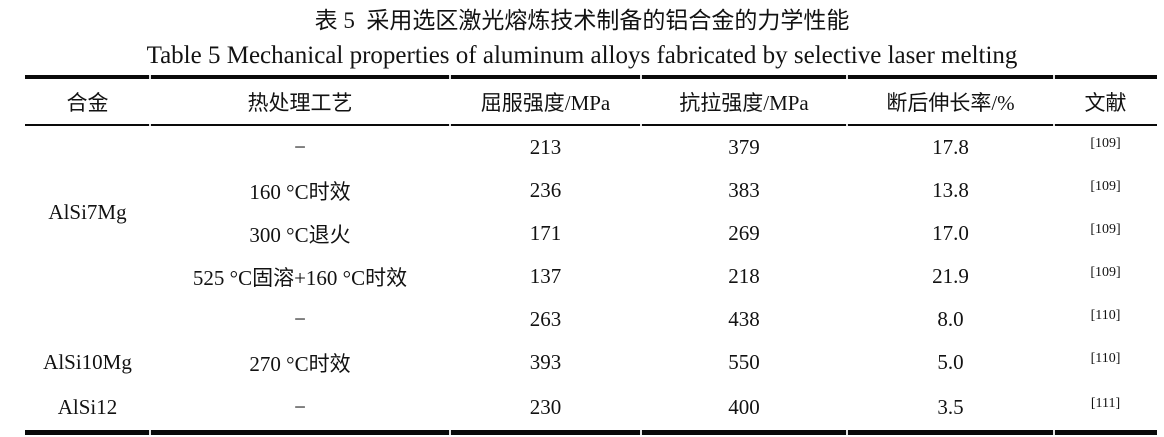 Image resolution: width=1164 pixels, height=437 pixels. Describe the element at coordinates (950, 100) in the screenshot. I see `col-header-elongation: 断后伸长率/%` at that location.